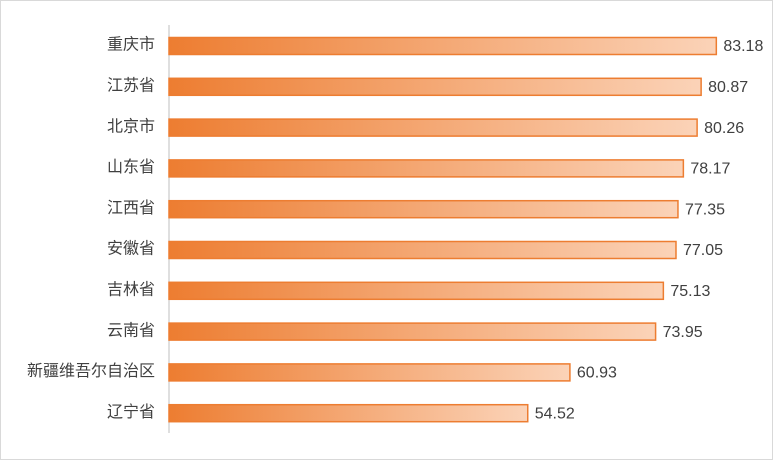 The height and width of the screenshot is (460, 773). I want to click on category-label: 重庆市, so click(131, 45).